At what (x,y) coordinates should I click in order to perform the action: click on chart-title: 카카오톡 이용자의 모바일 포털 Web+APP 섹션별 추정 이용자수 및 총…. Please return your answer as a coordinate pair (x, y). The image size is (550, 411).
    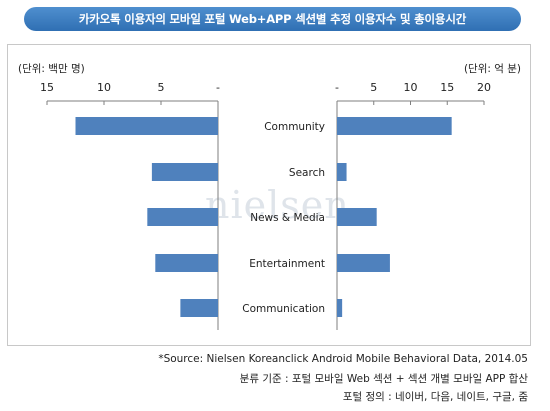
    Looking at the image, I should click on (272, 19).